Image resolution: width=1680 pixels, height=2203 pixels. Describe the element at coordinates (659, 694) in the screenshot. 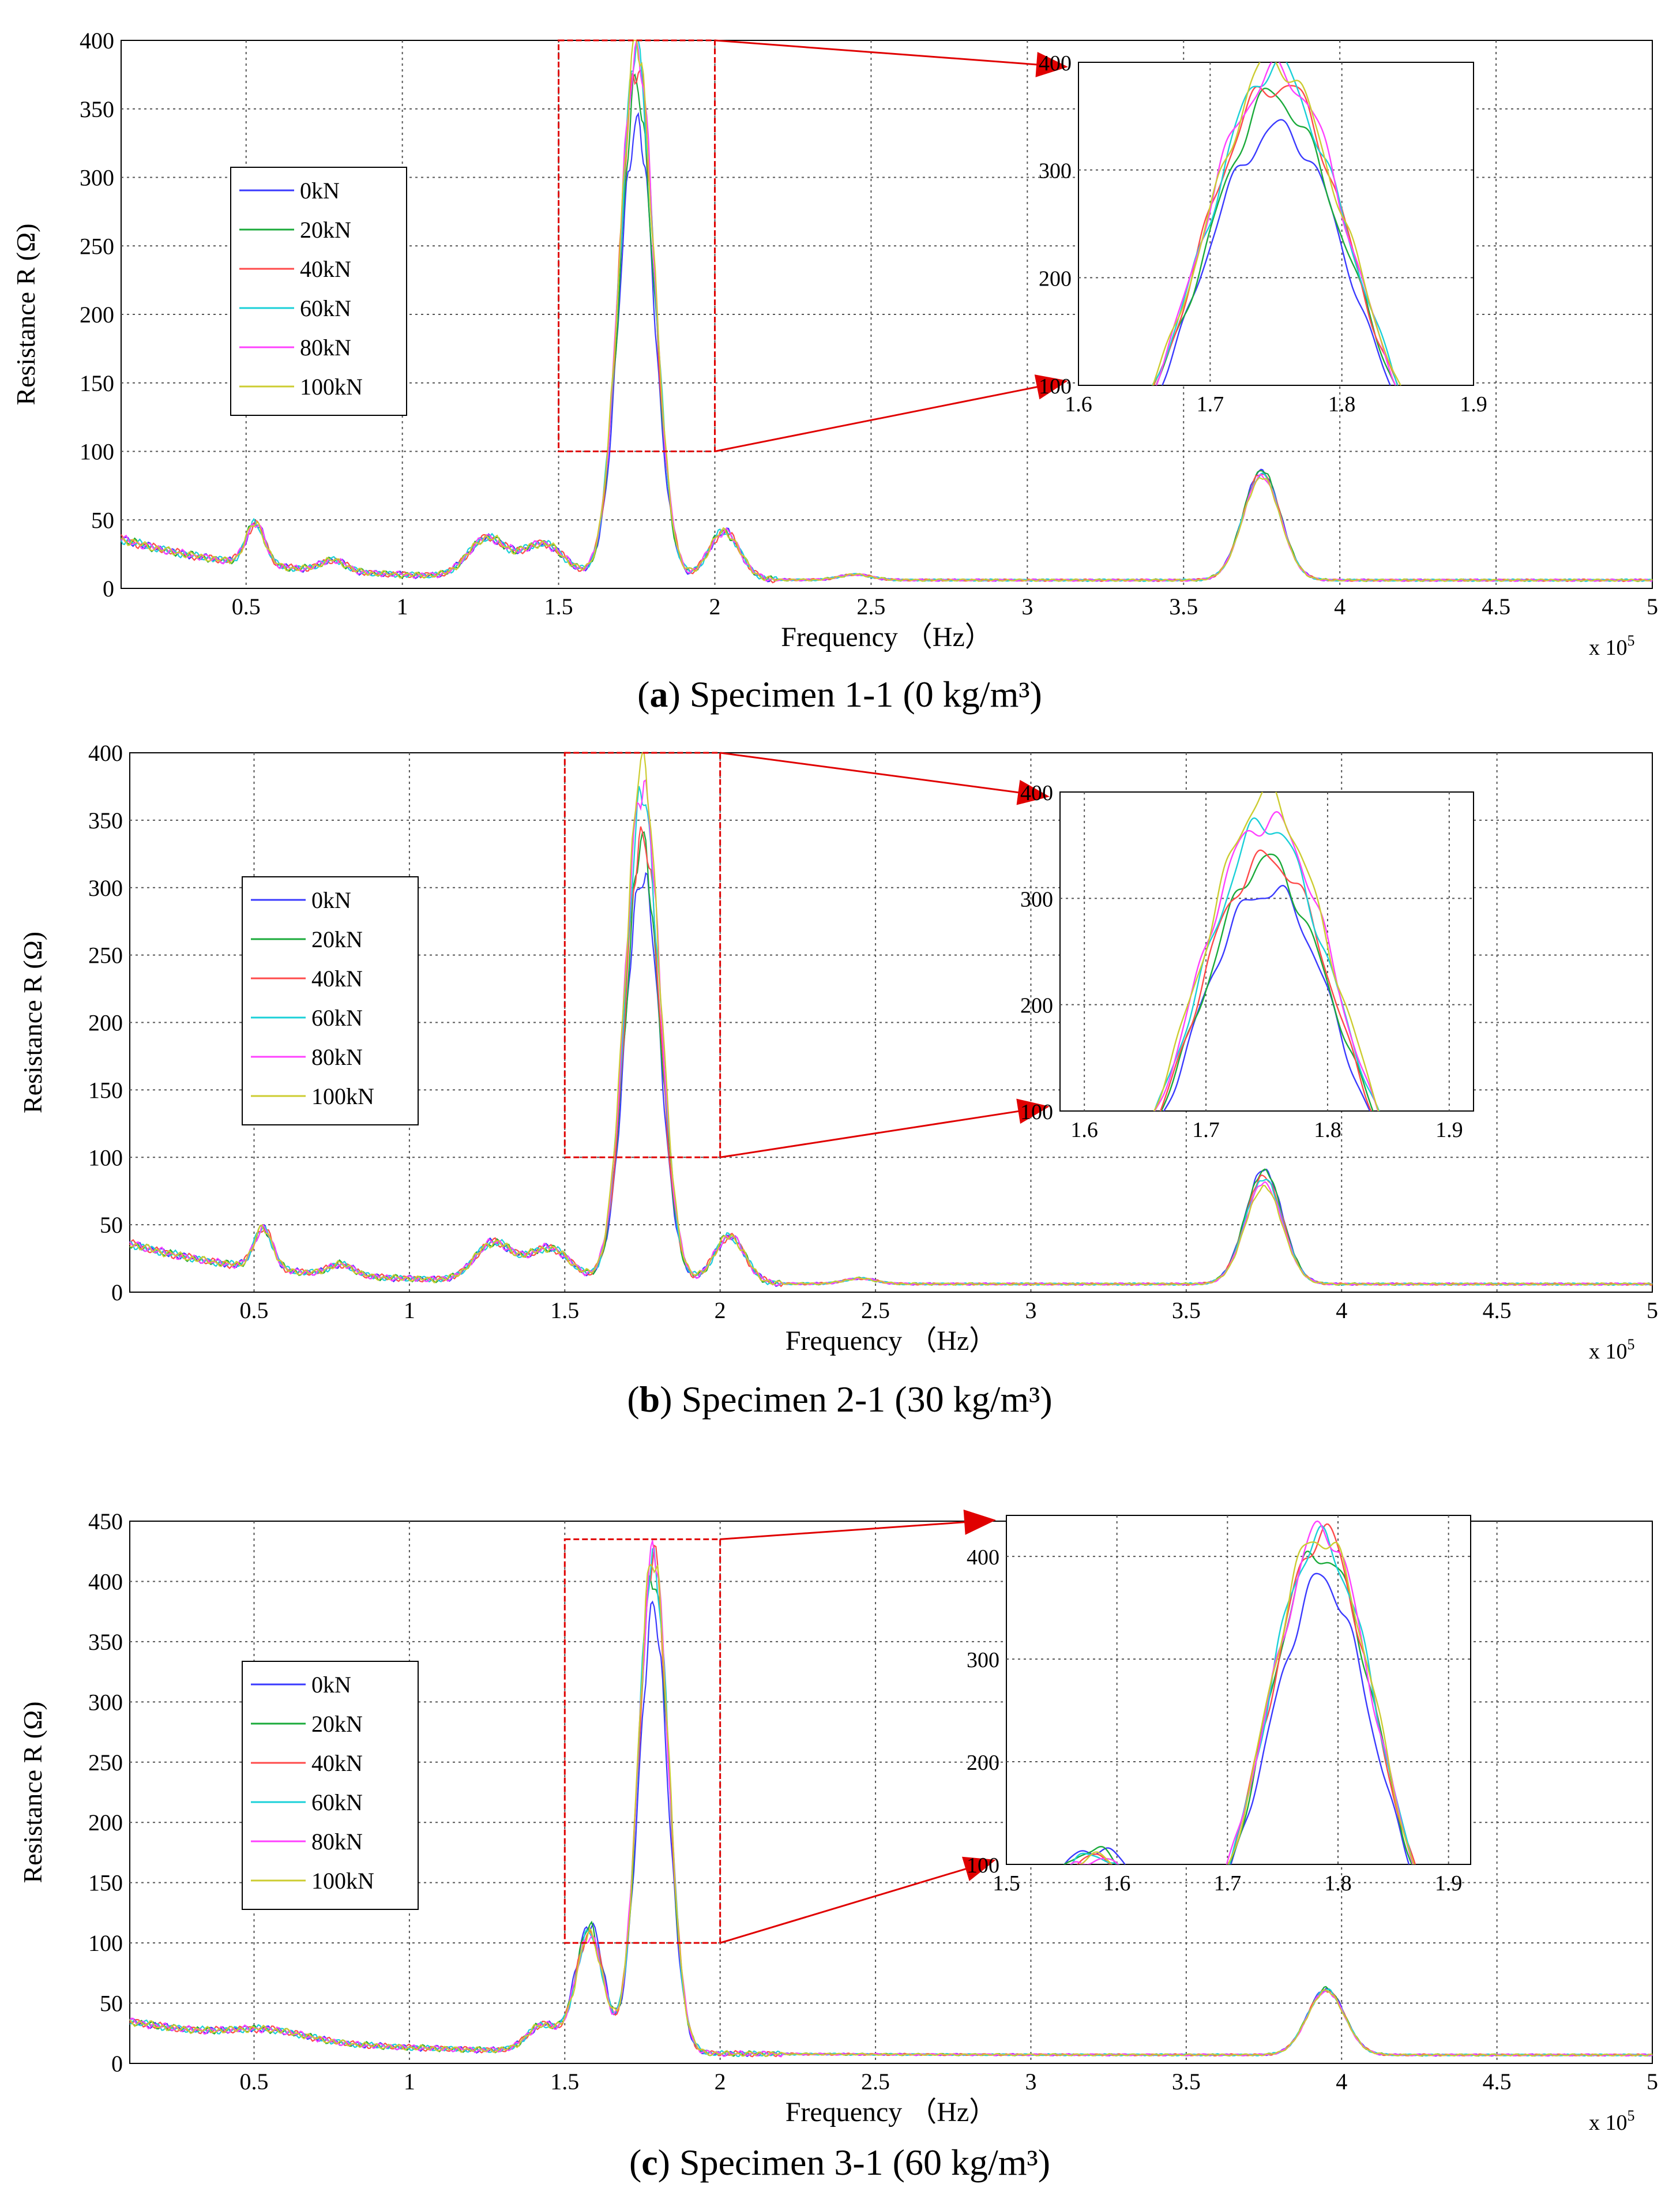

I see `caption-letter: a` at that location.